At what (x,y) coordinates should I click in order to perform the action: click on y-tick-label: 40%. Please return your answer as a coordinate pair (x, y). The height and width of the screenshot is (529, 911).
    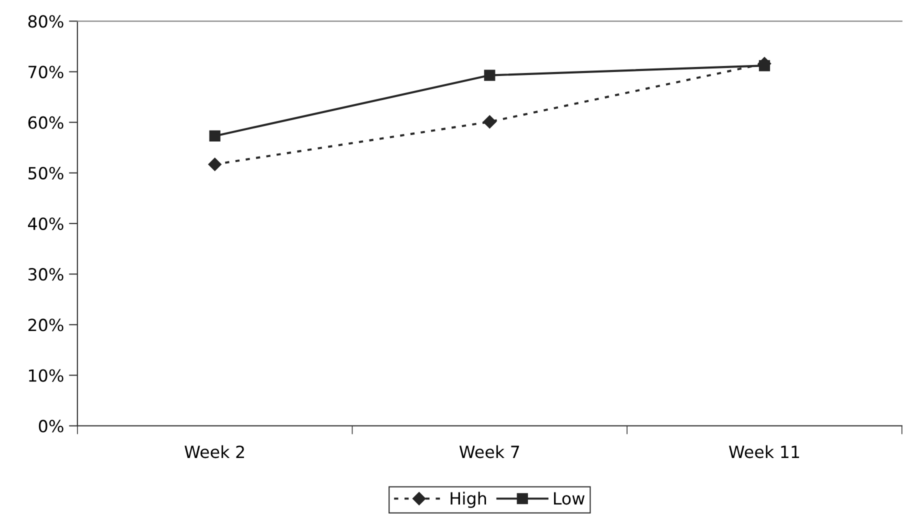
    Looking at the image, I should click on (46, 223).